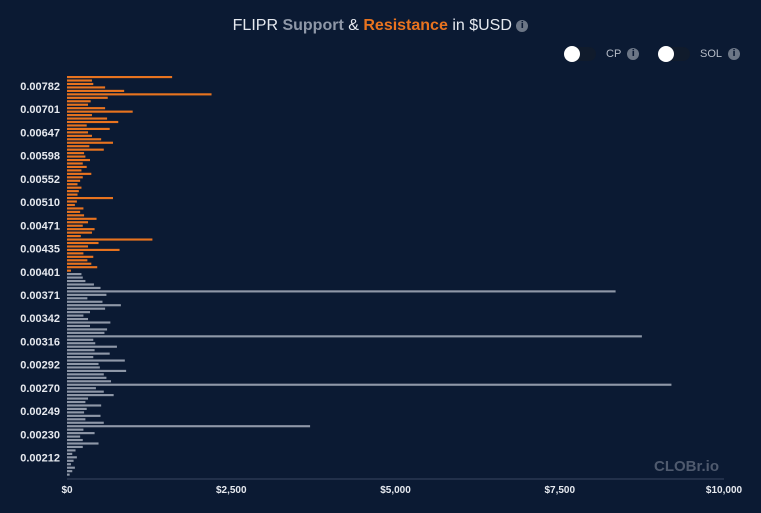 Image resolution: width=761 pixels, height=513 pixels. I want to click on sol-info-icon: i, so click(734, 54).